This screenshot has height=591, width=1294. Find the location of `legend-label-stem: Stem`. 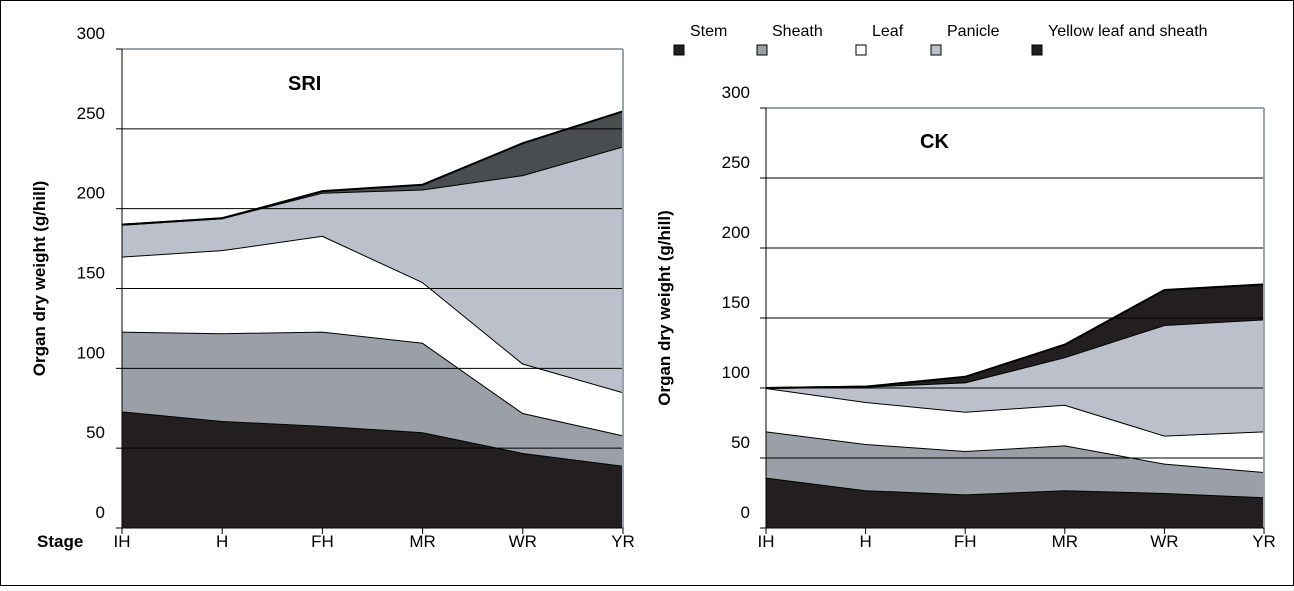

legend-label-stem: Stem is located at coordinates (708, 31).